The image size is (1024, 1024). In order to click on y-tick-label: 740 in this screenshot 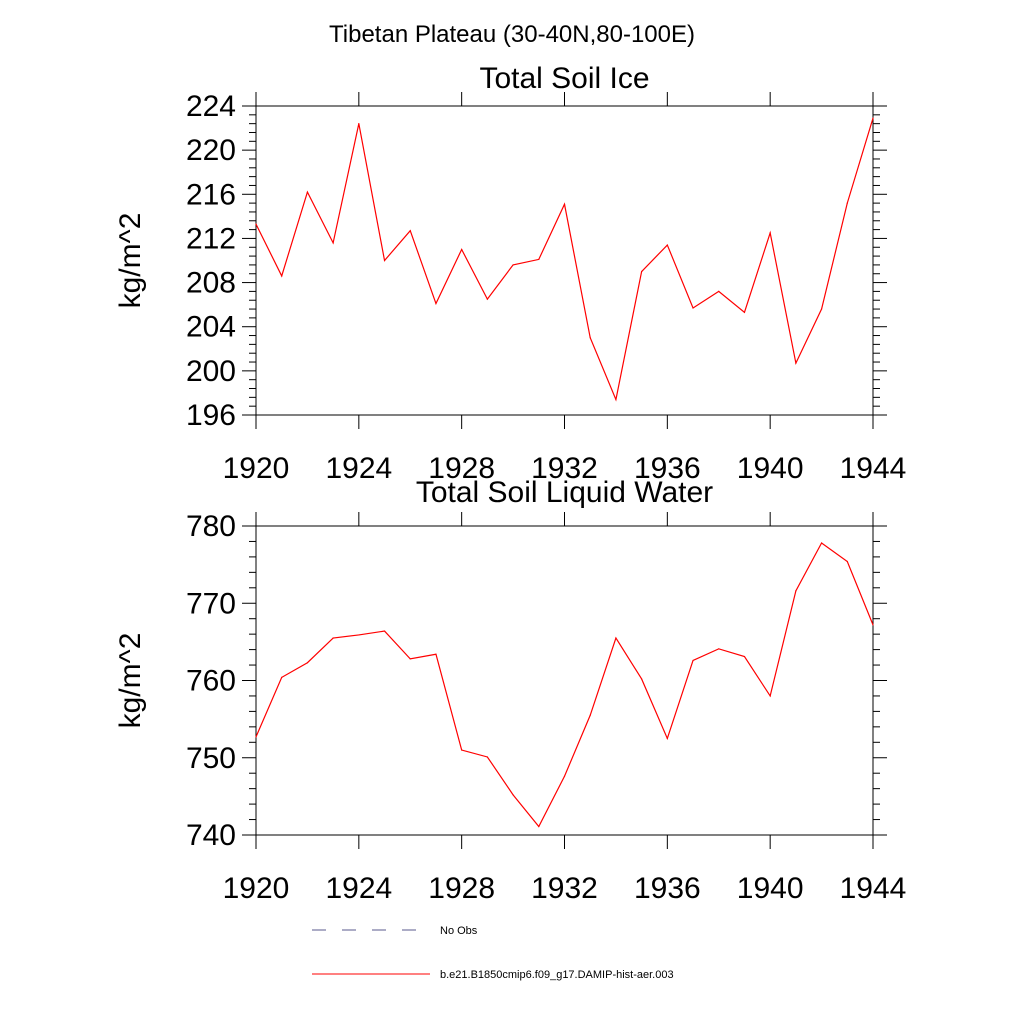, I will do `click(211, 835)`.